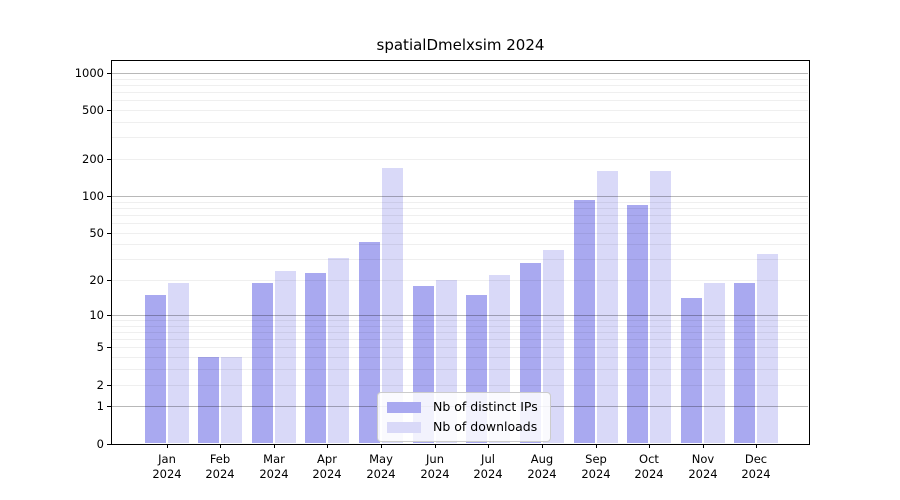 The image size is (900, 500). I want to click on legend-item-distinct-ips: Nb of distinct IPs, so click(462, 407).